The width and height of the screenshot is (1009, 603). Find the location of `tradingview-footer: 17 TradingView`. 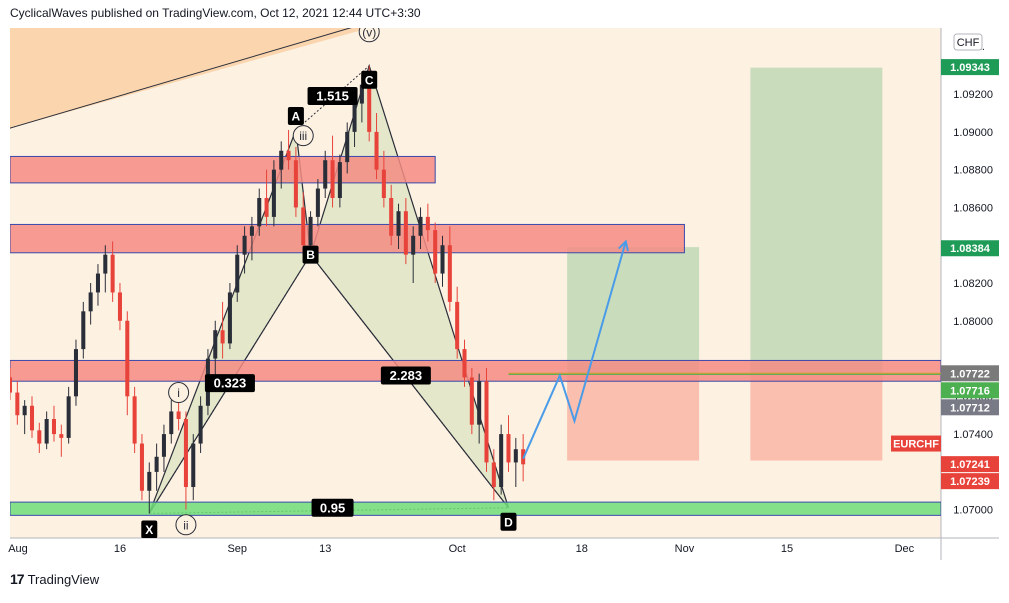

tradingview-footer: 17 TradingView is located at coordinates (54, 579).